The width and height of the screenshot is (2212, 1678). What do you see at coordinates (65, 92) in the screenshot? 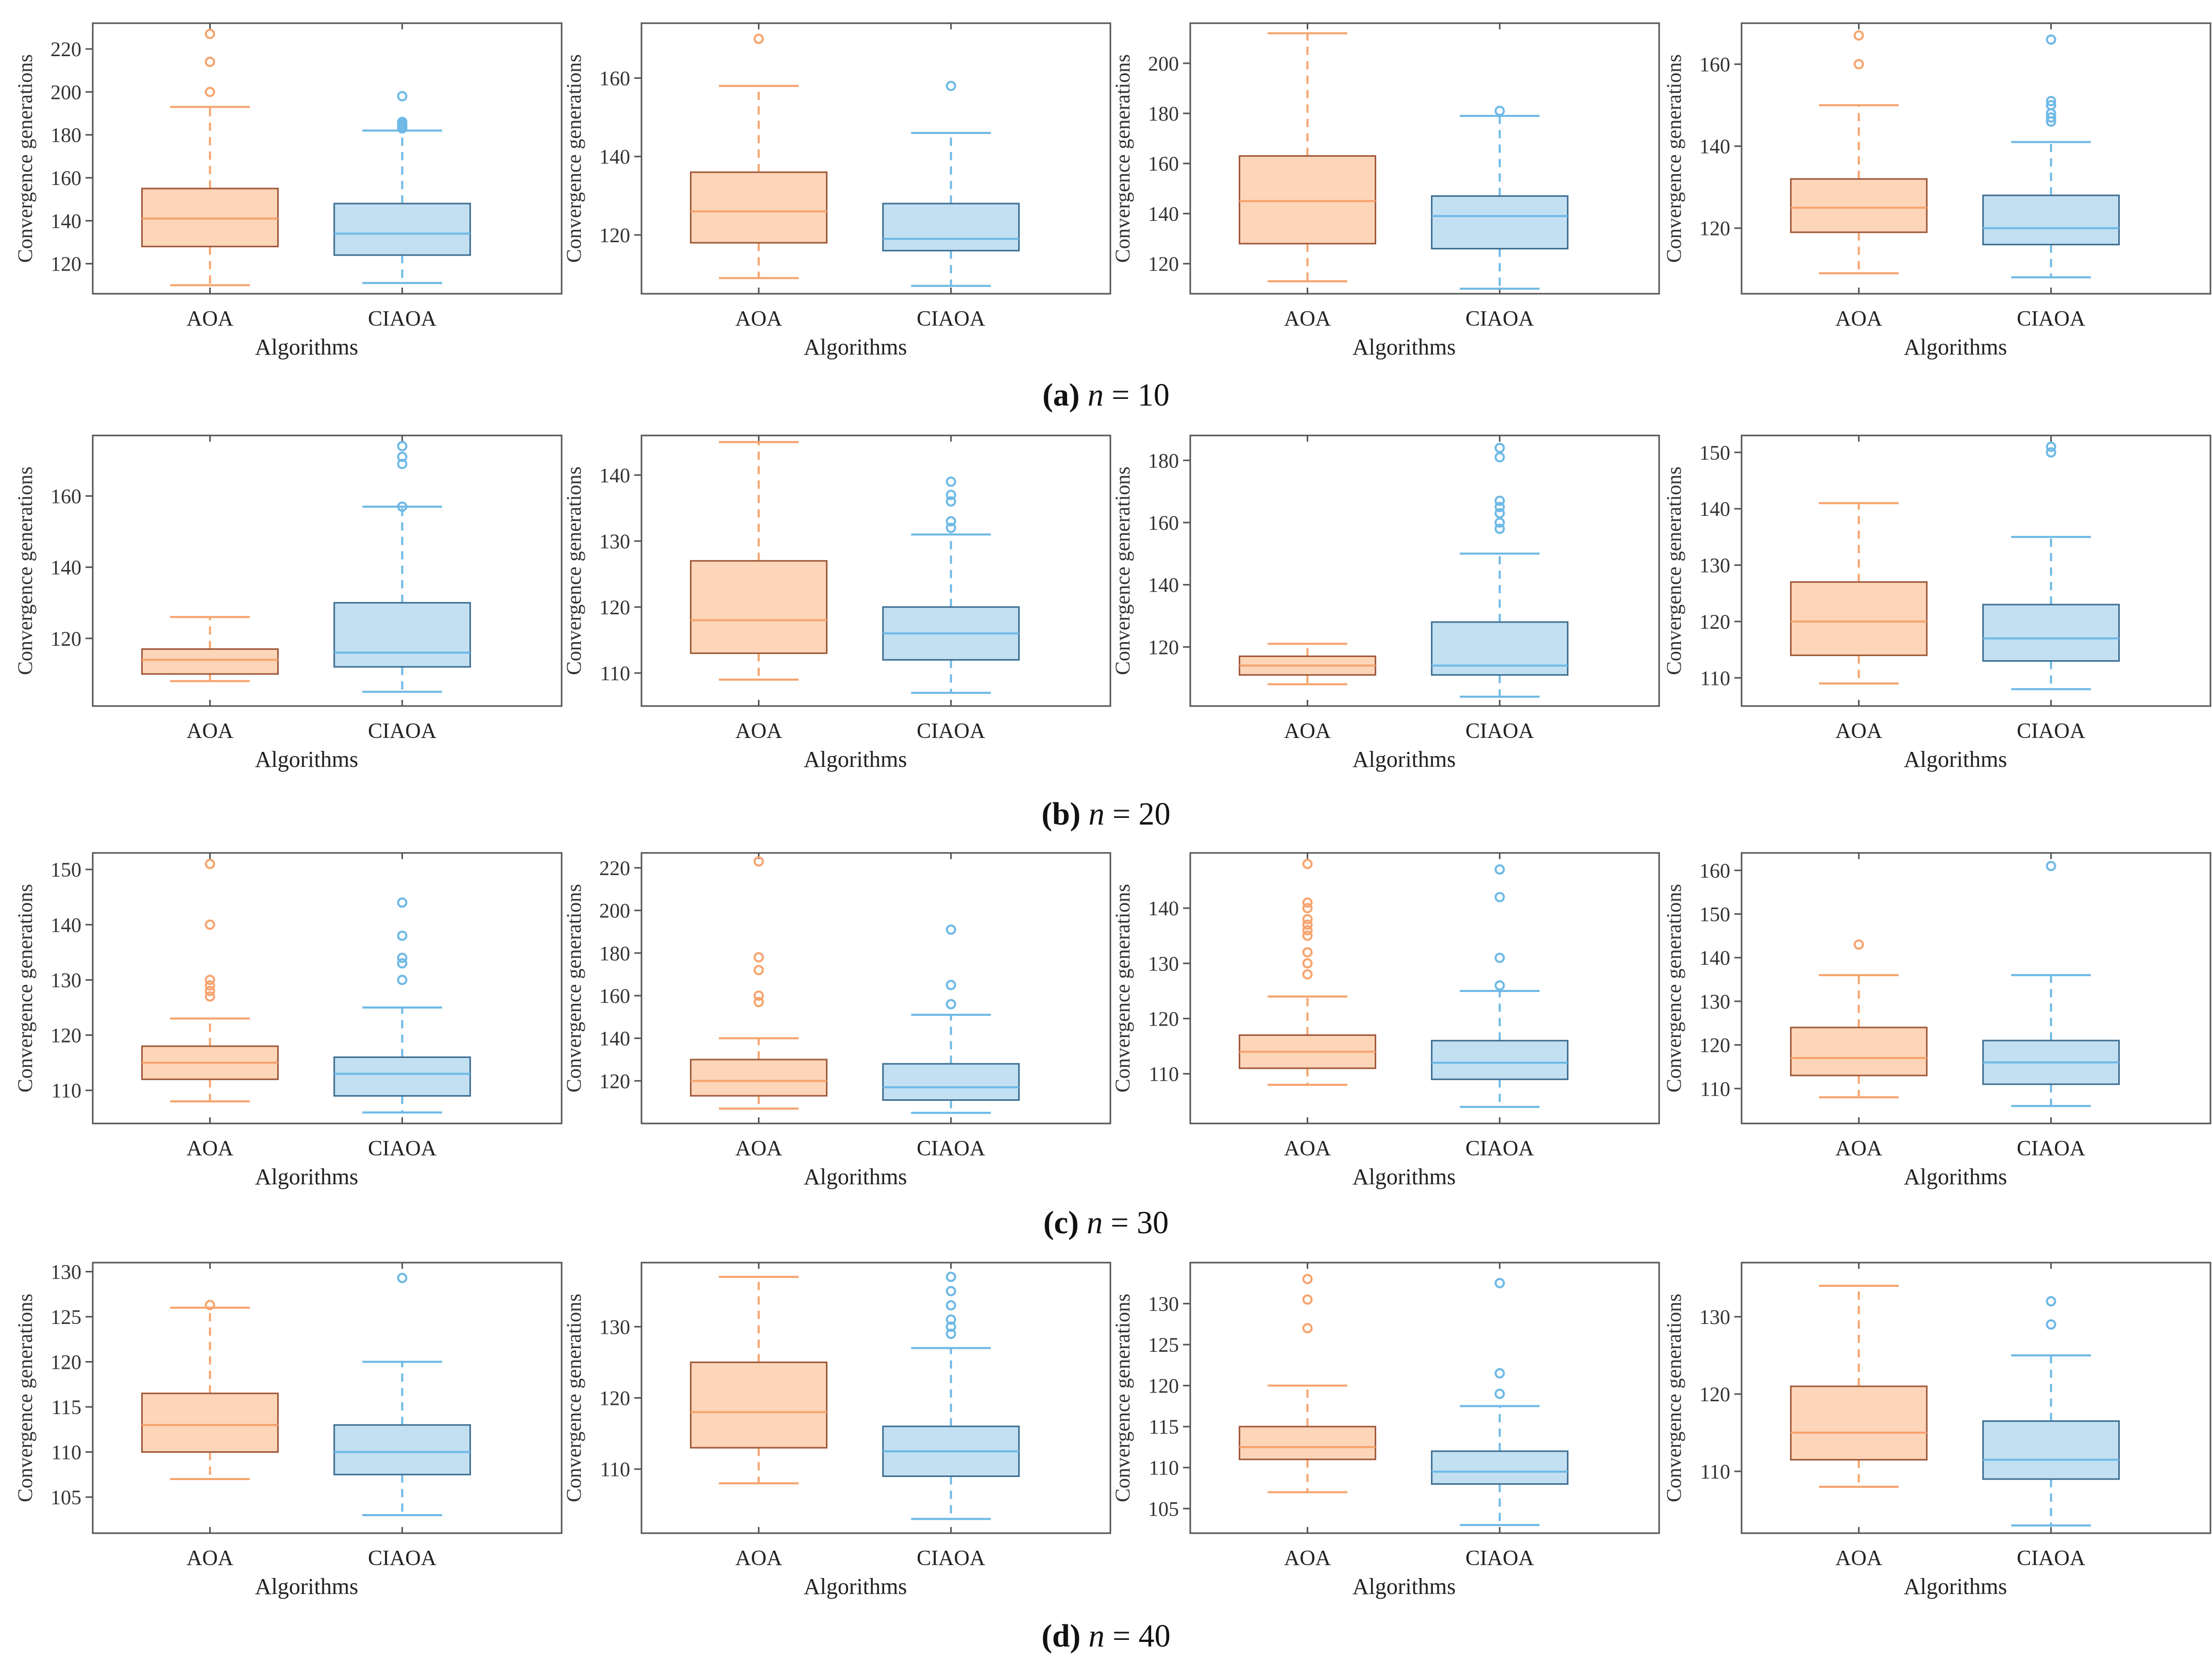
I see `y-tick-label: 200` at bounding box center [65, 92].